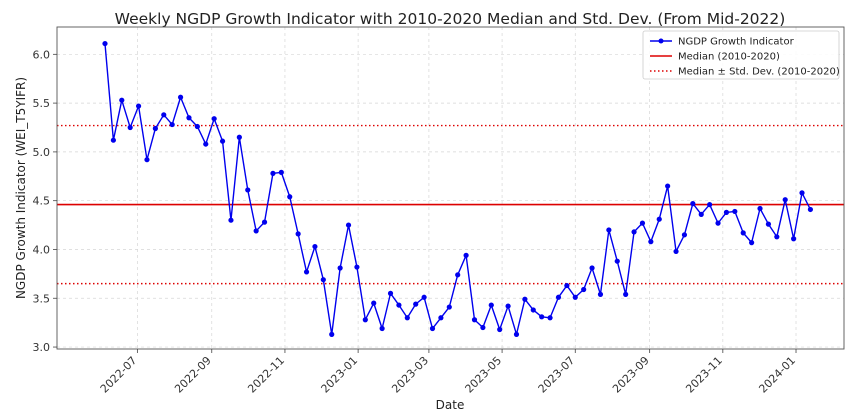  What do you see at coordinates (450, 405) in the screenshot?
I see `x-axis-label: Date` at bounding box center [450, 405].